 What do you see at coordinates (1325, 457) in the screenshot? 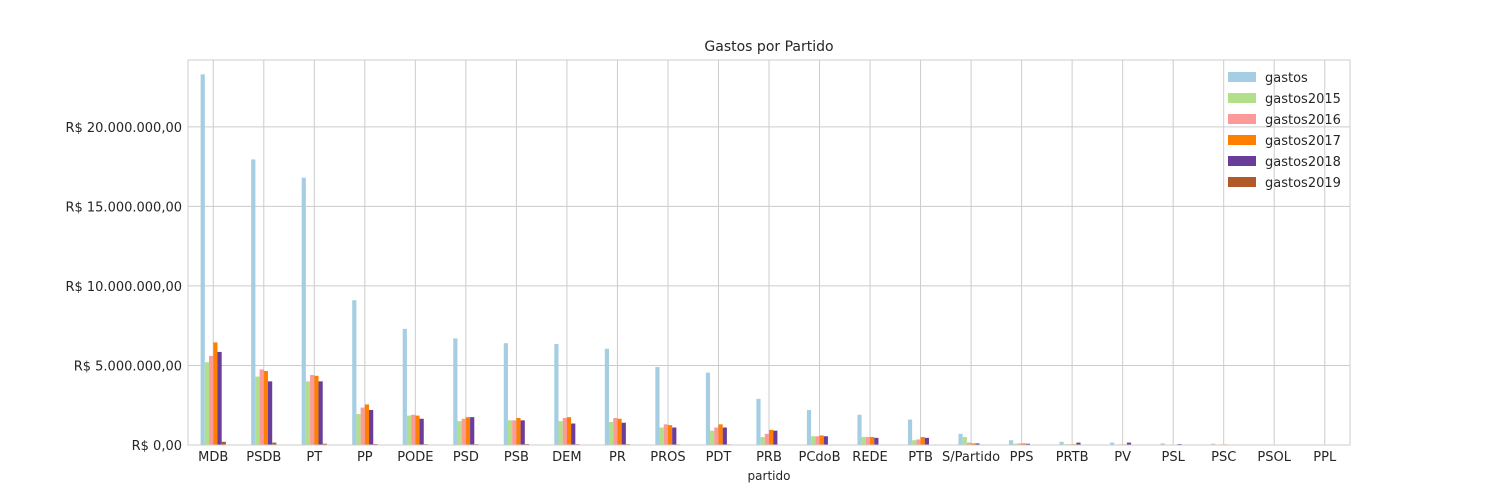
I see `x-tick-label: PPL` at bounding box center [1325, 457].